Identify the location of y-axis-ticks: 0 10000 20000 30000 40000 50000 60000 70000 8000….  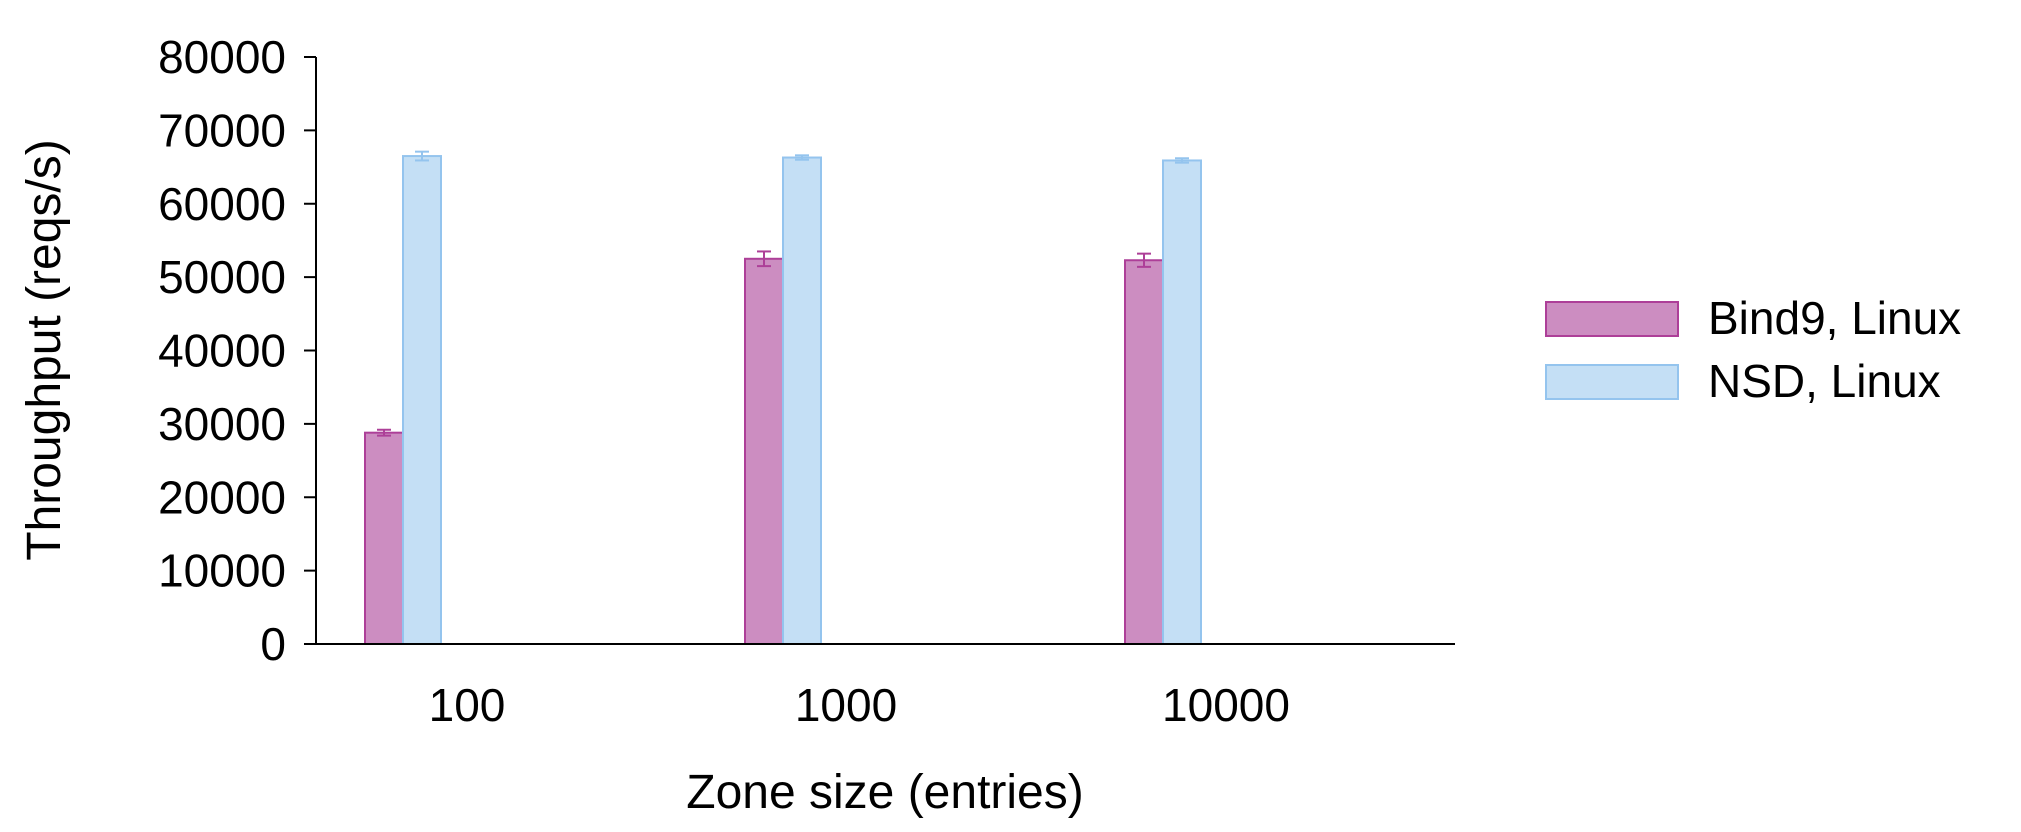
(237, 350).